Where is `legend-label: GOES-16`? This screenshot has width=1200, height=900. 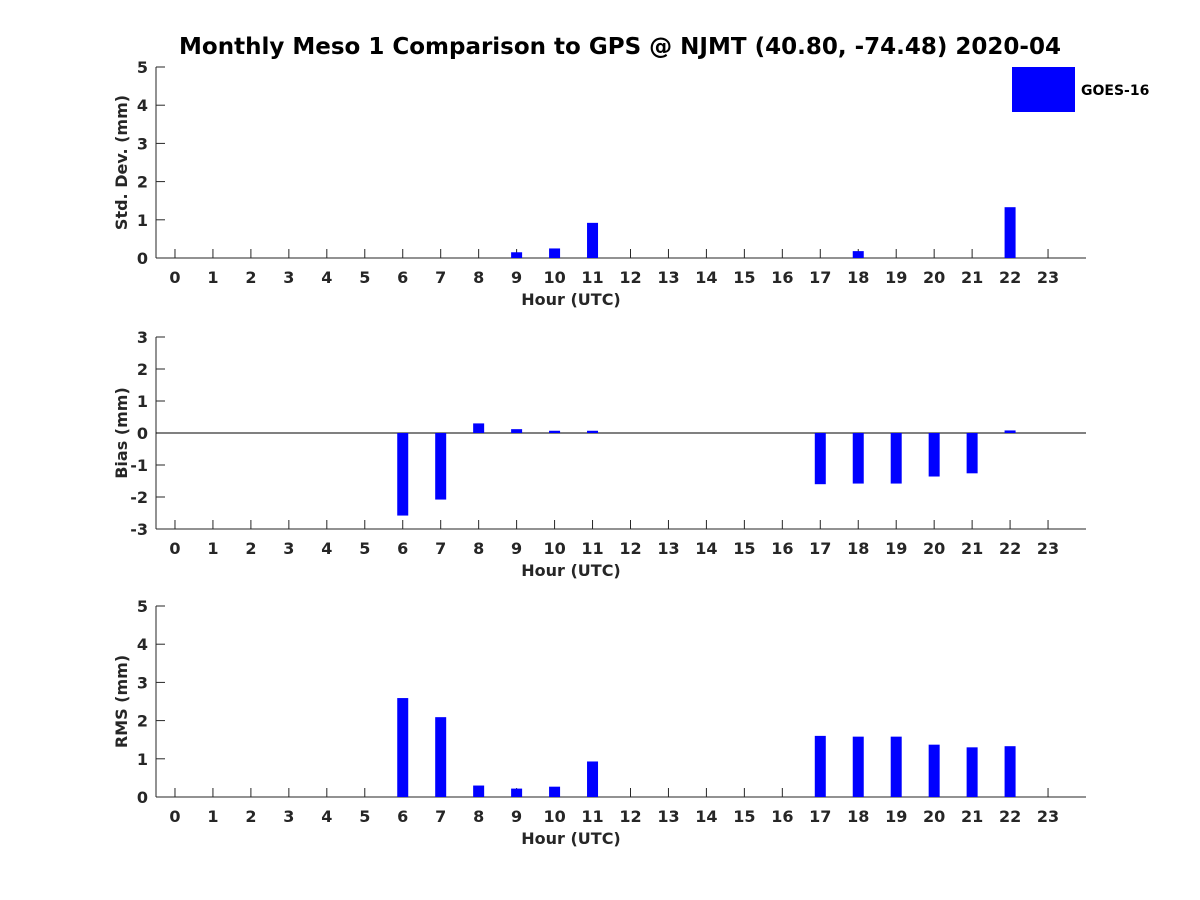 legend-label: GOES-16 is located at coordinates (1115, 91).